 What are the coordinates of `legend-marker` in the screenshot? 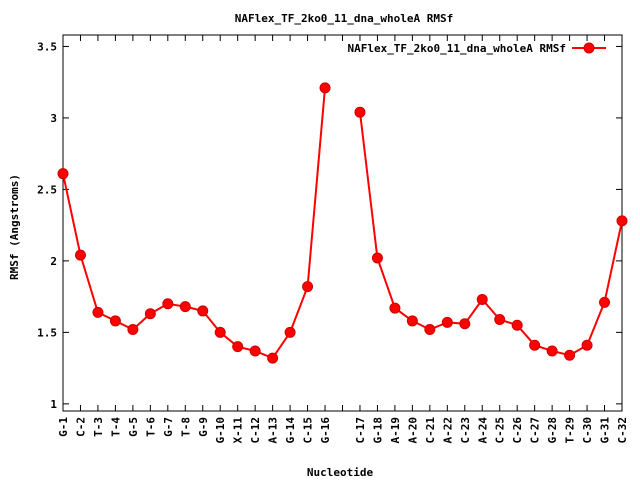 It's located at (589, 48).